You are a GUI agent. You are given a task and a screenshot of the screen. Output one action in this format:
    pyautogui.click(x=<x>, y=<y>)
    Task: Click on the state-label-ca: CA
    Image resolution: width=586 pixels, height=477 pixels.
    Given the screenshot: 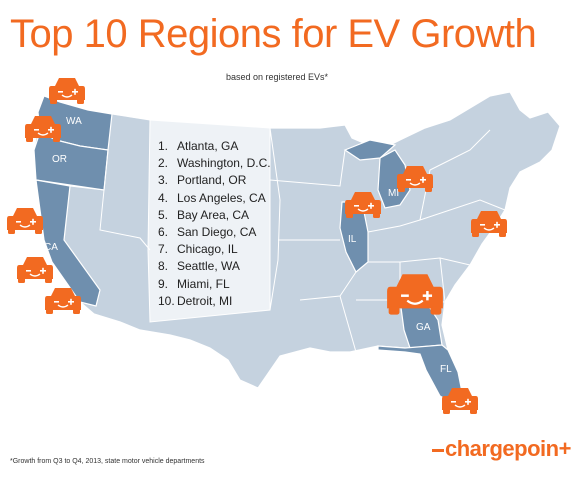 What is the action you would take?
    pyautogui.click(x=51, y=247)
    